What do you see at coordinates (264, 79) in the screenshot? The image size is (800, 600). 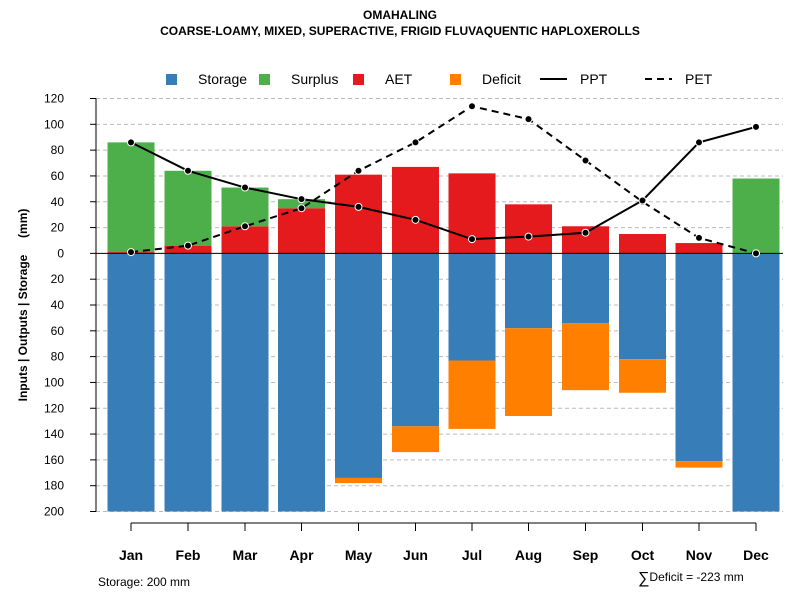 I see `legend-swatch-surplus` at bounding box center [264, 79].